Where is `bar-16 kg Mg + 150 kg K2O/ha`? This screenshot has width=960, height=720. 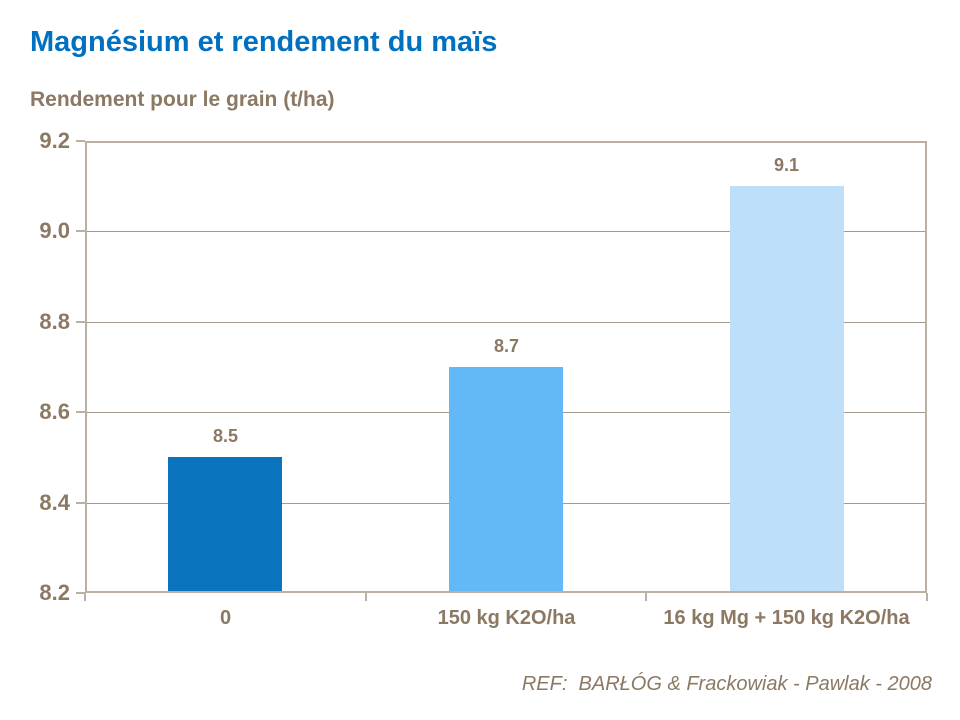
bar-16 kg Mg + 150 kg K2O/ha is located at coordinates (787, 389).